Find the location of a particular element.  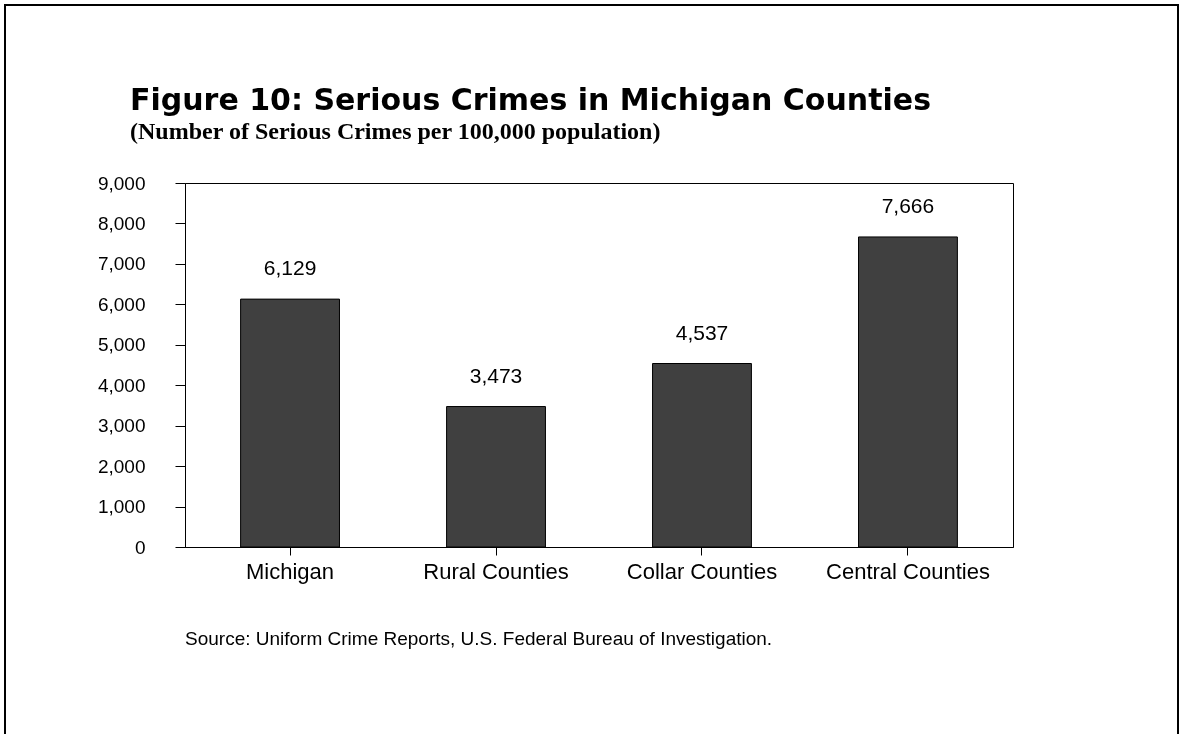

data-label: 3,473 is located at coordinates (496, 375).